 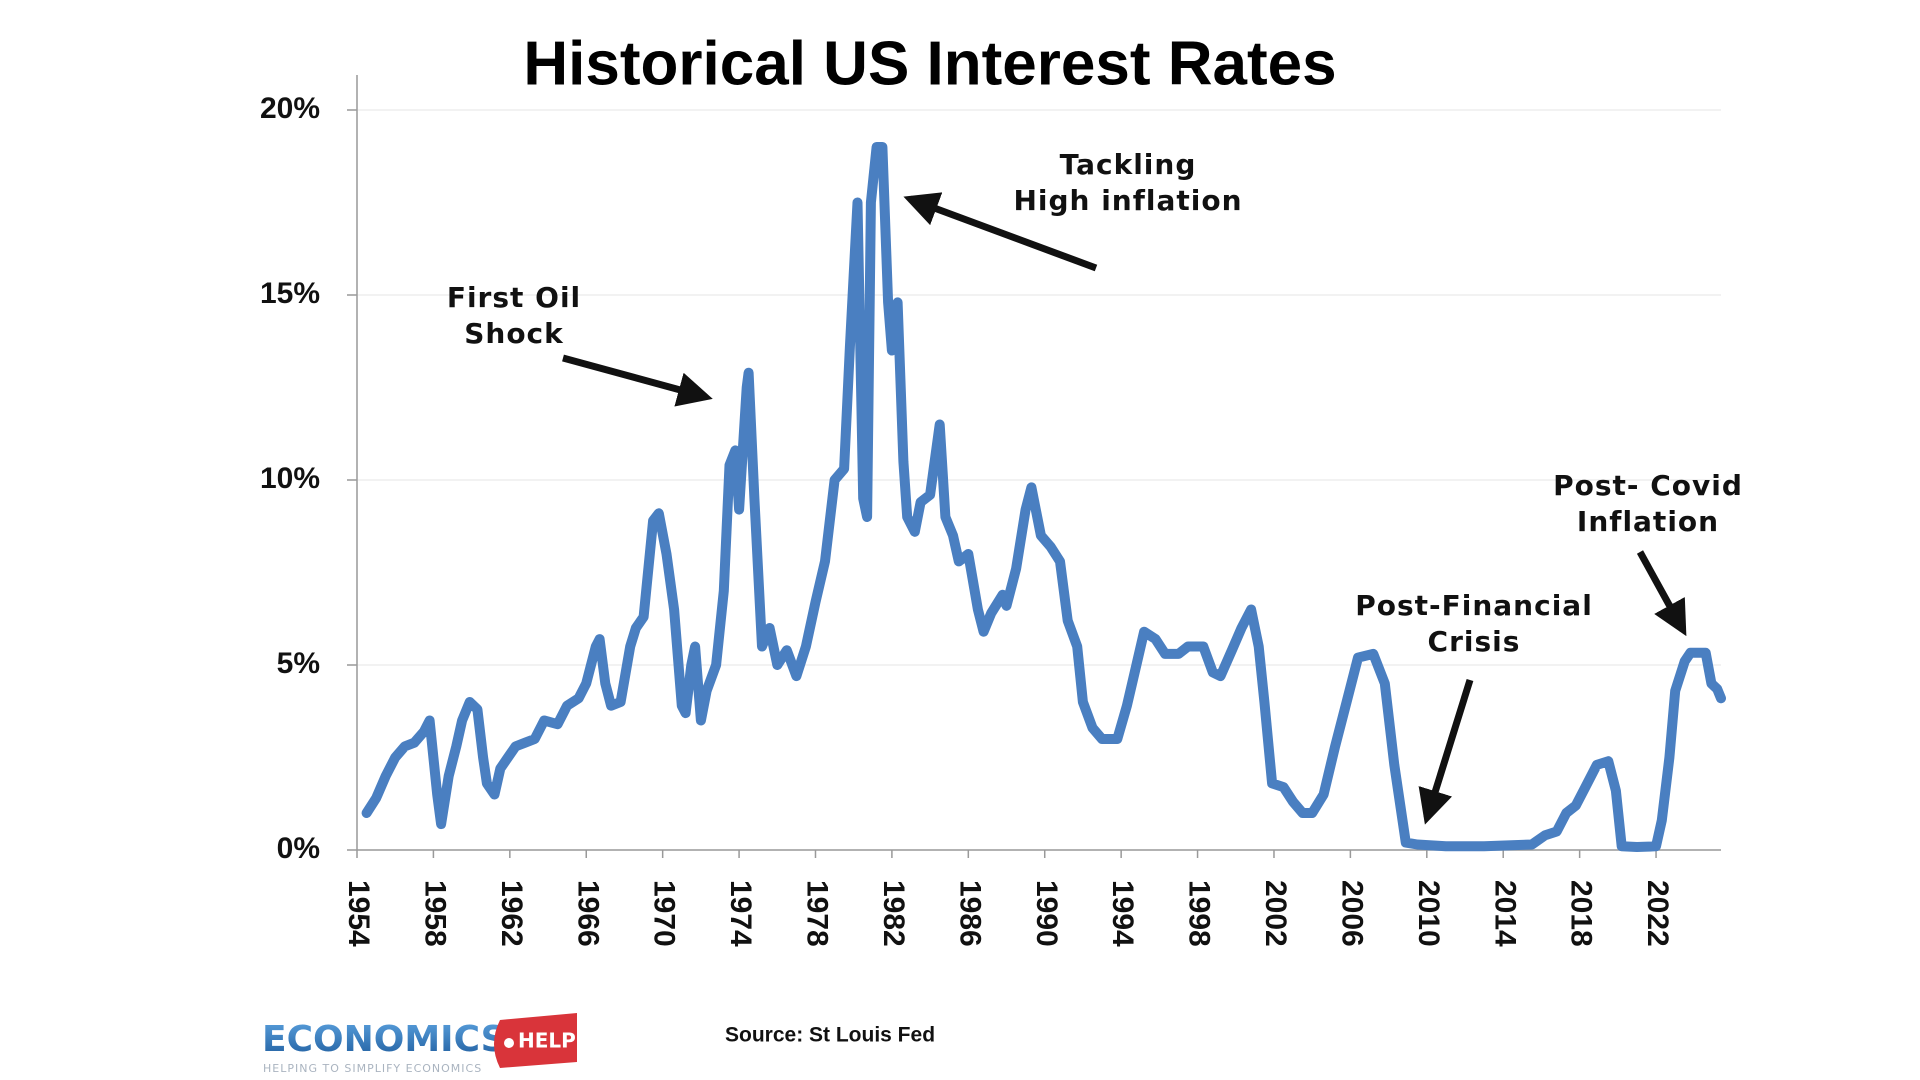 I want to click on annotation: Post-Financial, so click(x=1474, y=605).